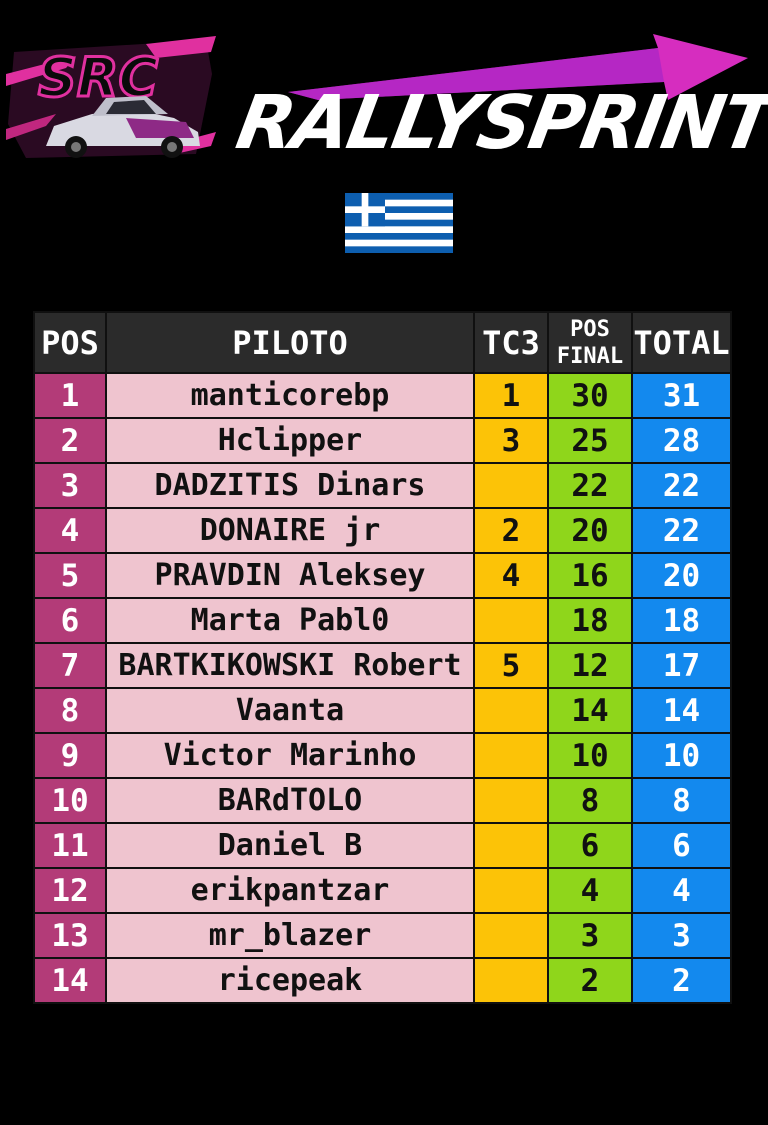 The width and height of the screenshot is (768, 1125). Describe the element at coordinates (681, 342) in the screenshot. I see `header-total: TOTAL` at that location.